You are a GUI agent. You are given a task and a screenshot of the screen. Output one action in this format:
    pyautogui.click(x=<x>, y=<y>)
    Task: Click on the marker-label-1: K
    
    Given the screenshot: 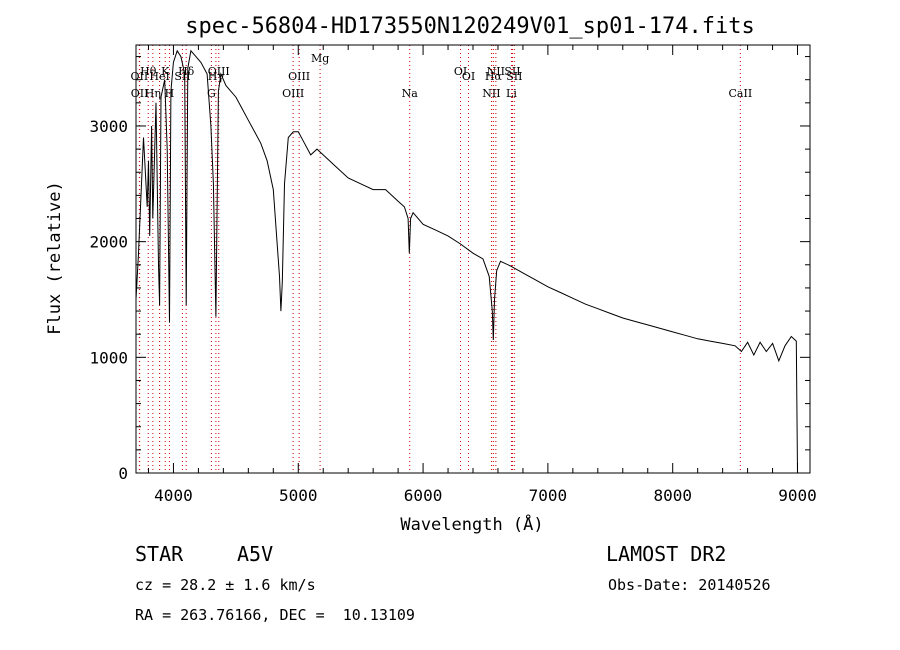 What is the action you would take?
    pyautogui.click(x=165, y=71)
    